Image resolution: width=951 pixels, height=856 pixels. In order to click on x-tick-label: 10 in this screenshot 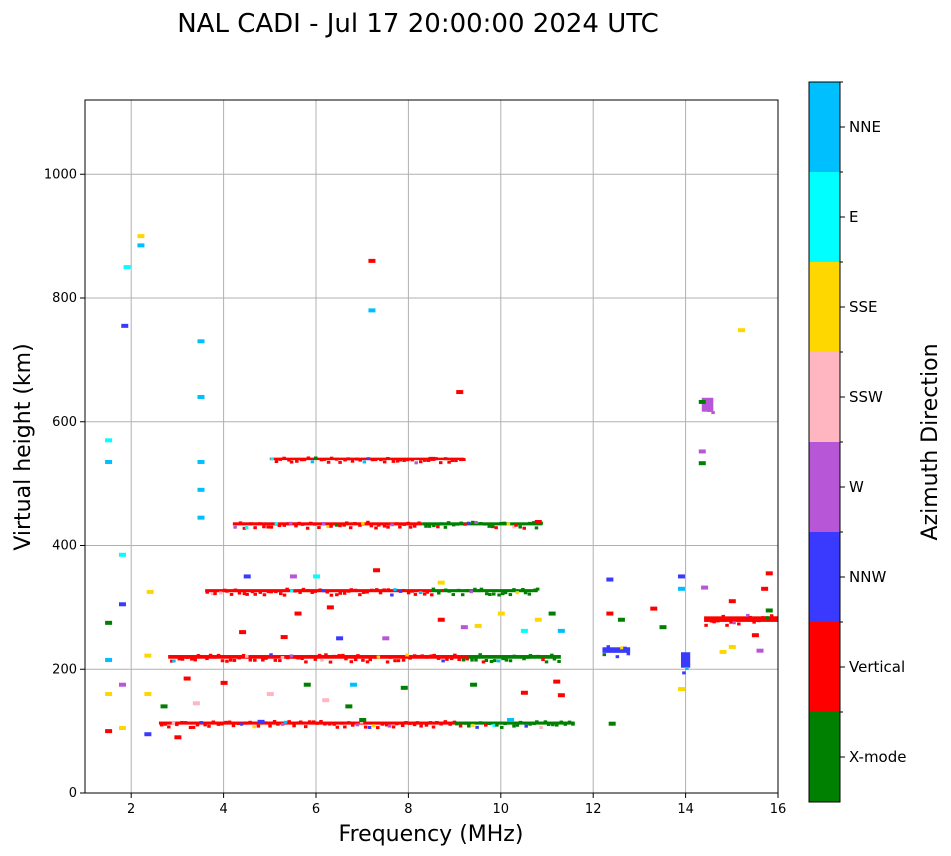, I will do `click(501, 809)`.